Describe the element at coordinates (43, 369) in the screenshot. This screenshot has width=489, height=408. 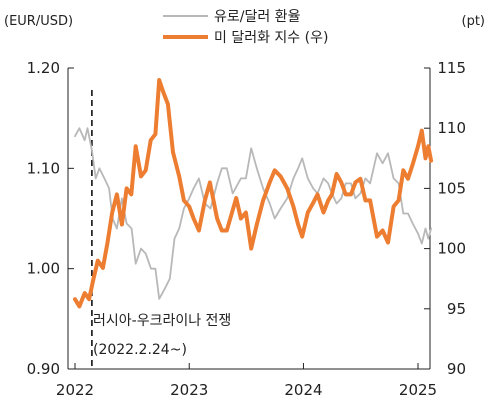
I see `left-tick-label: 0.90` at that location.